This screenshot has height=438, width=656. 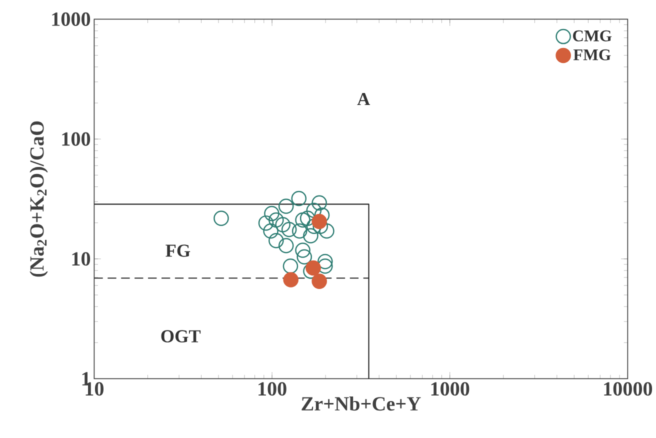 I want to click on legend-label: CMG, so click(x=592, y=36).